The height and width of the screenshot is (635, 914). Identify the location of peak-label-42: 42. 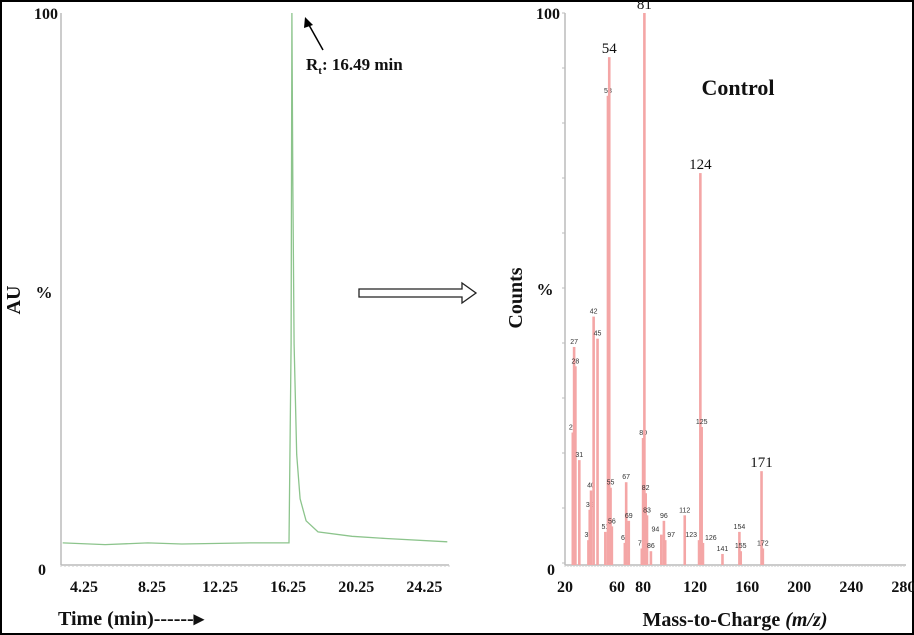
(594, 312).